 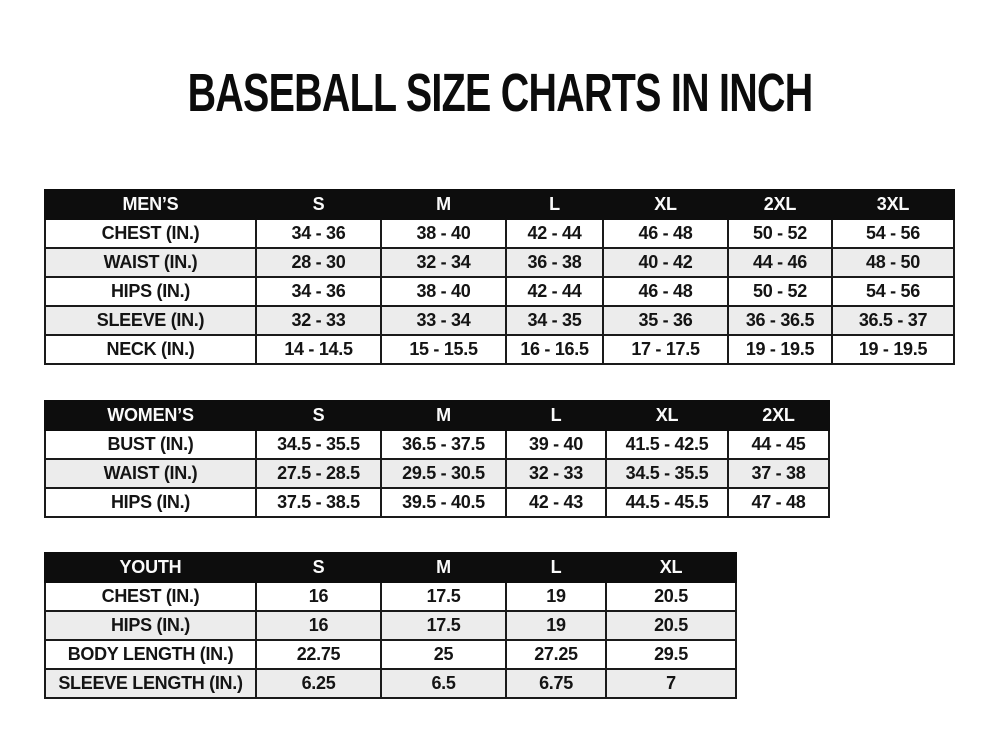 I want to click on table-row-hips: HIPS (IN.) 16 17.5 19 20.5, so click(x=390, y=625).